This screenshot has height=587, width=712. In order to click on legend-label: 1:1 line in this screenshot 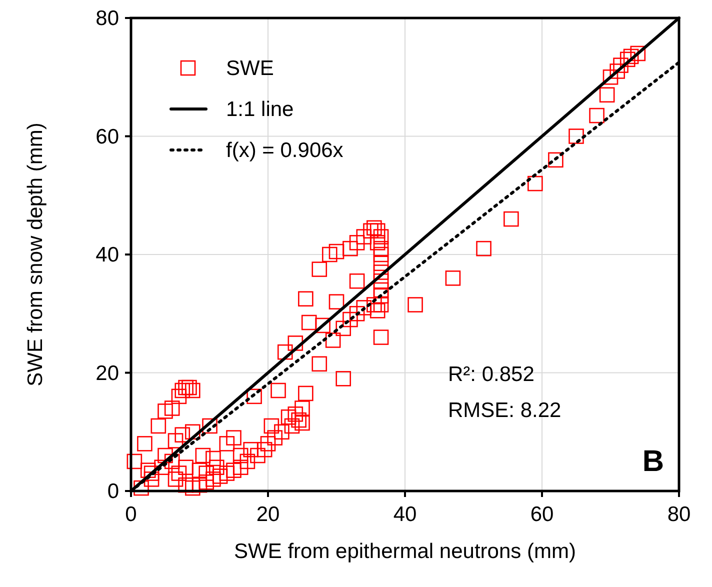, I will do `click(260, 109)`.